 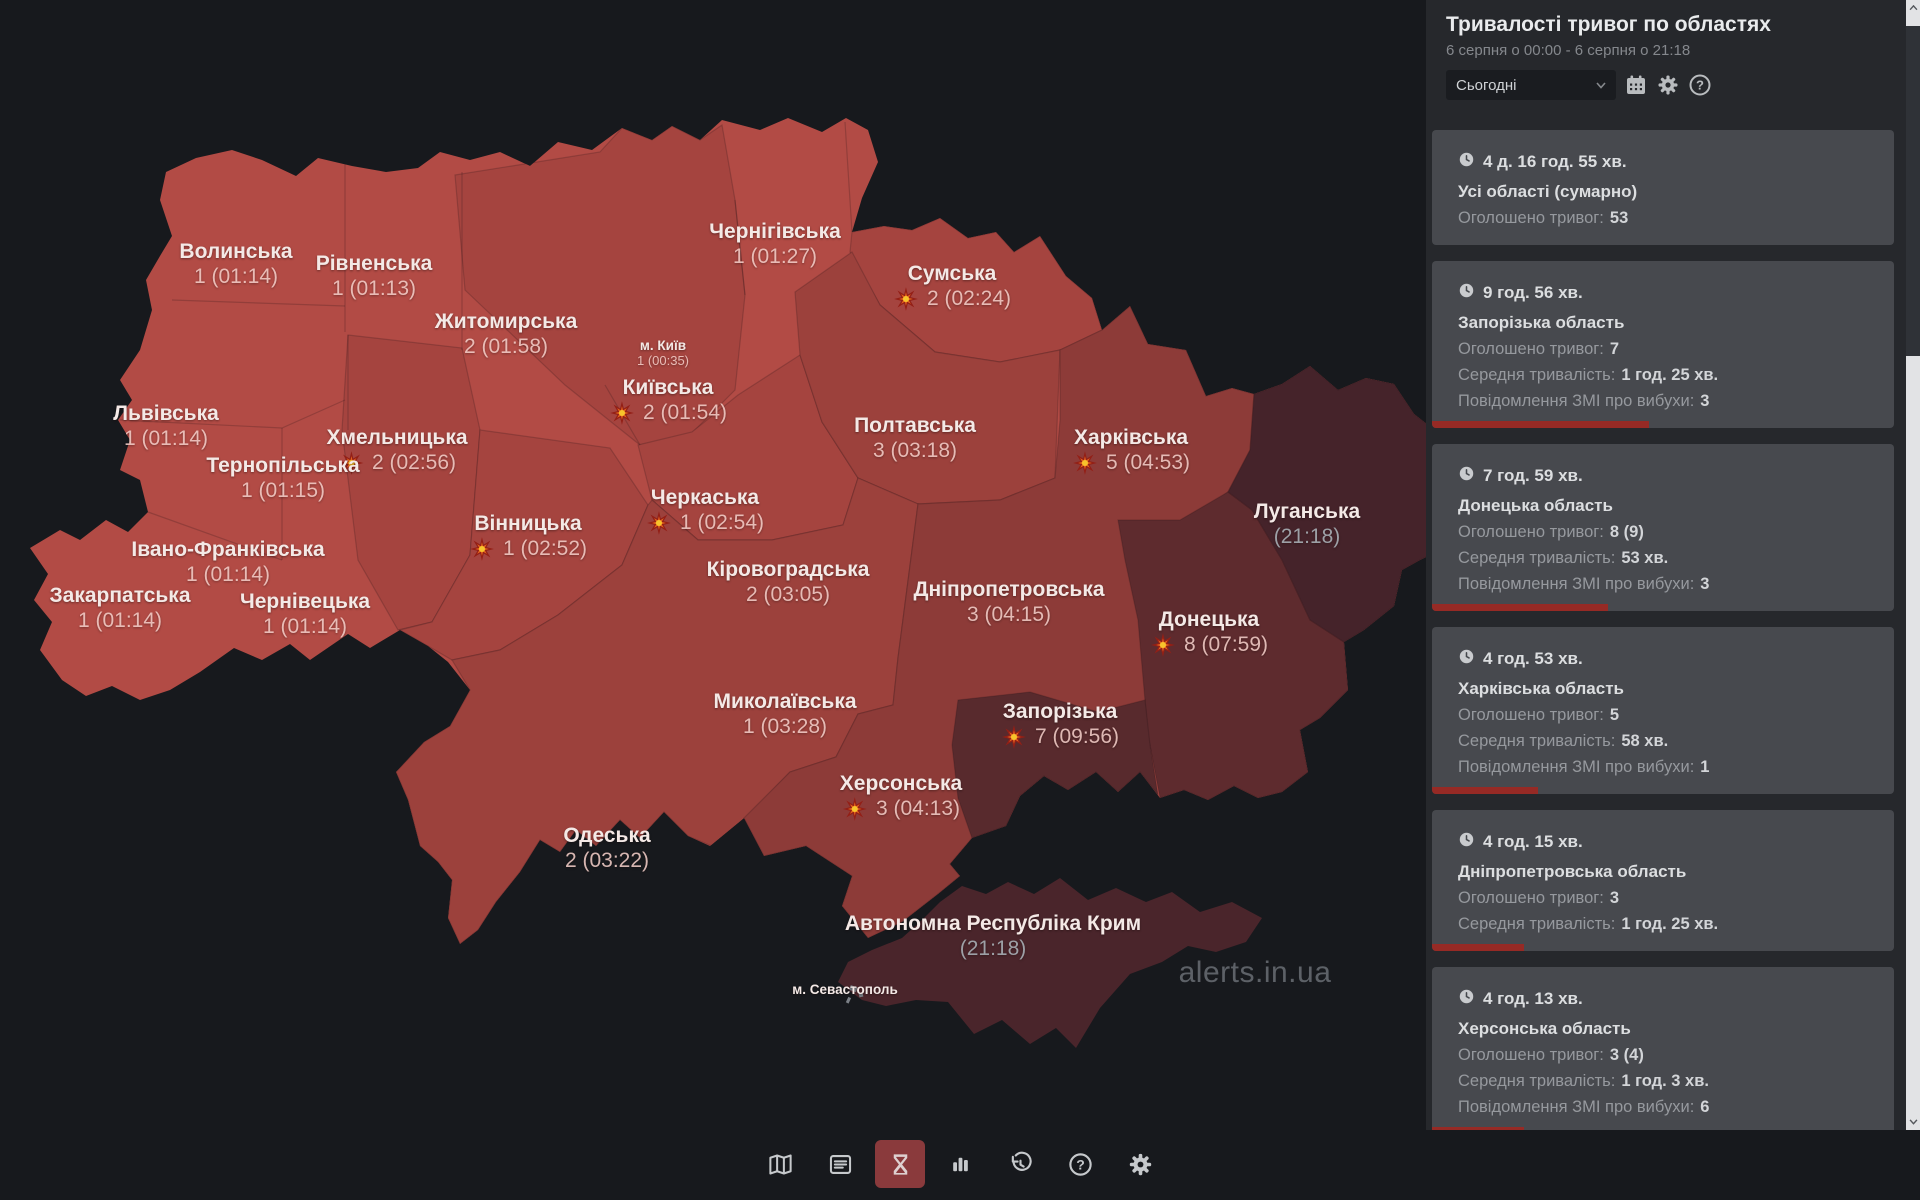 I want to click on region-sumy, so click(x=976, y=290).